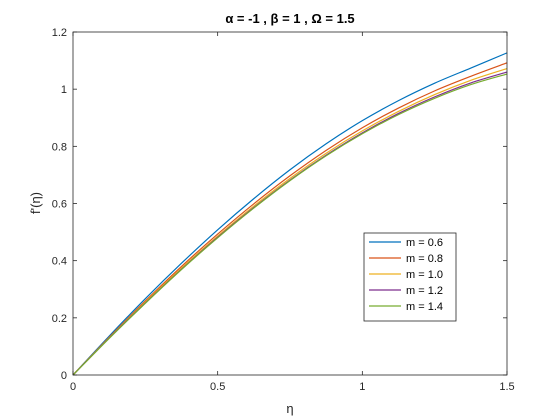 The image size is (560, 420). What do you see at coordinates (35, 203) in the screenshot?
I see `y-axis-label: f'(η)` at bounding box center [35, 203].